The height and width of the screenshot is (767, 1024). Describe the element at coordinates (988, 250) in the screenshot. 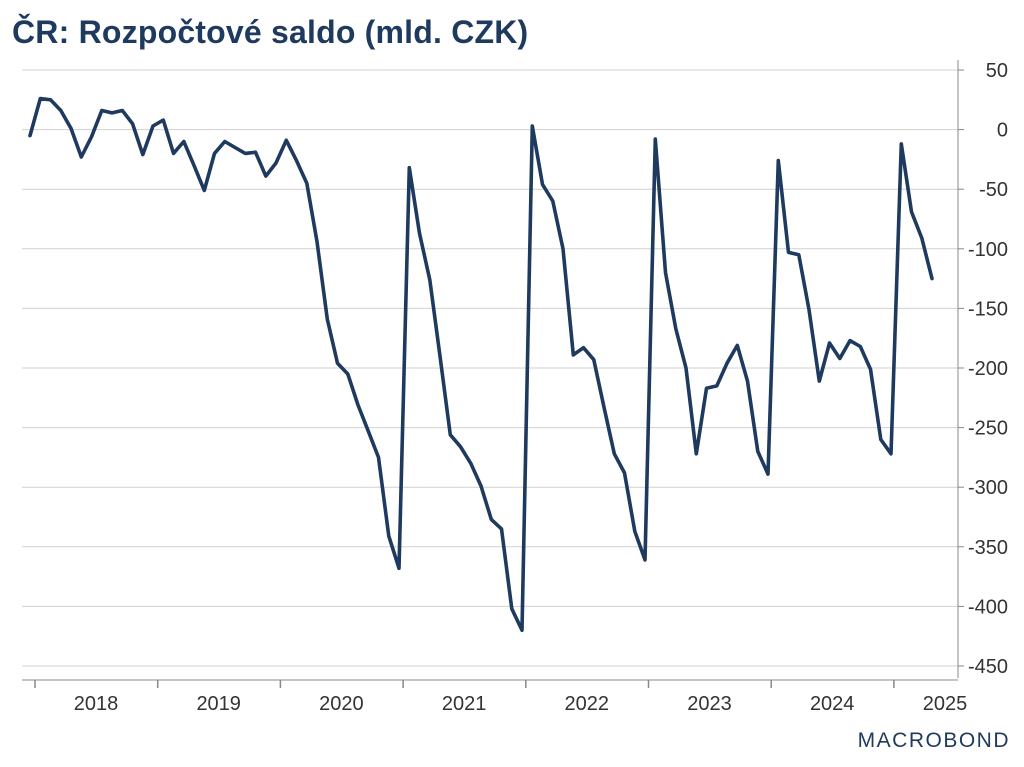

I see `y-tick-label: -100` at that location.